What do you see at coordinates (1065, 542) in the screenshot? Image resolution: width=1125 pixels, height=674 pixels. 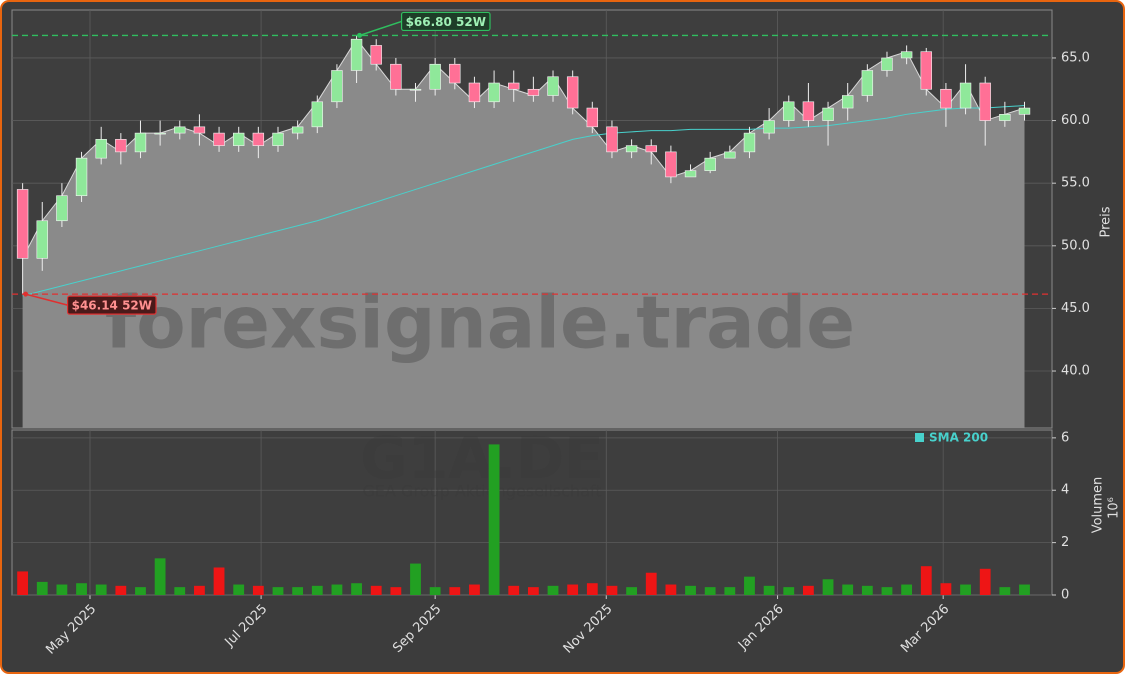 I see `y-tick-label: 2` at bounding box center [1065, 542].